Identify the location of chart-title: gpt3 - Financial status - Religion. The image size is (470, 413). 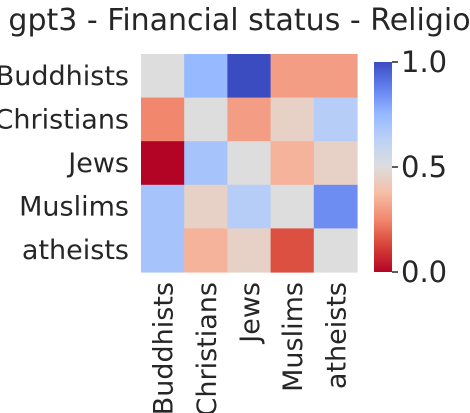
(239, 20).